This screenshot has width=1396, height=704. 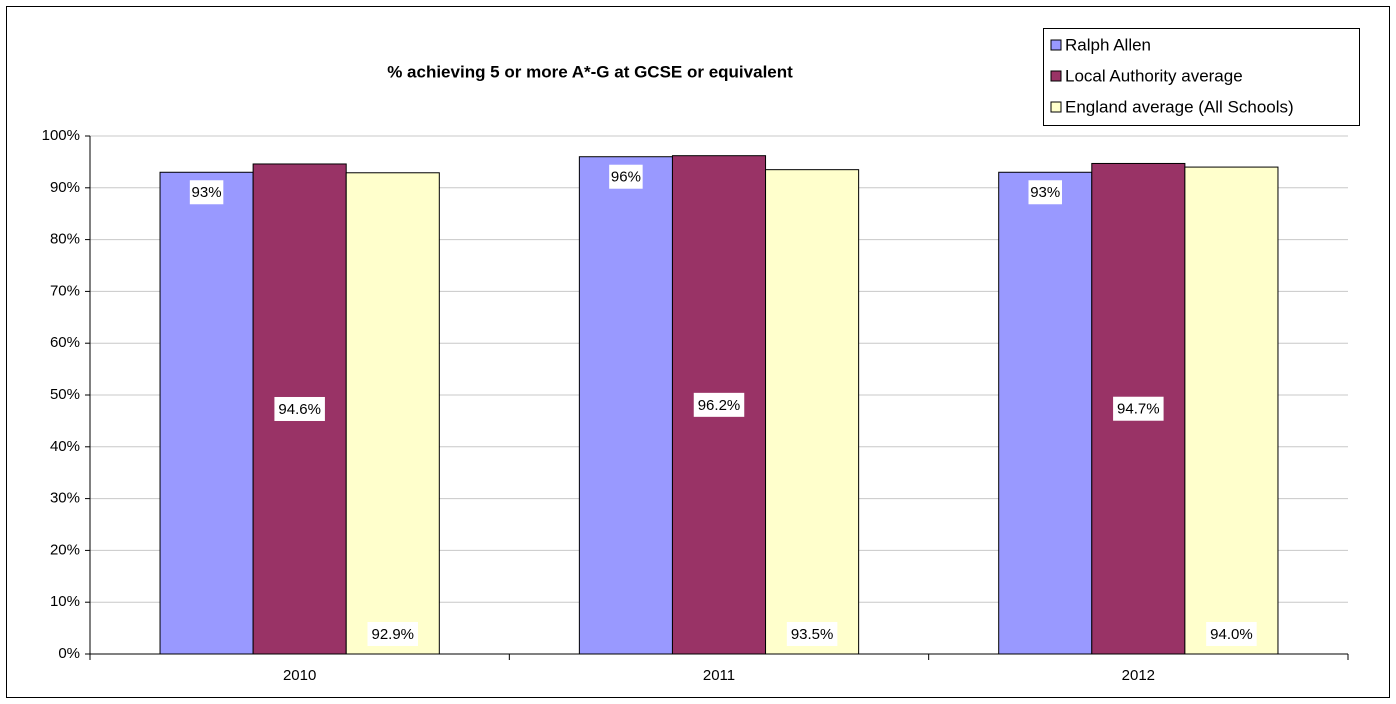 I want to click on y-tick-label: 90%, so click(x=65, y=187).